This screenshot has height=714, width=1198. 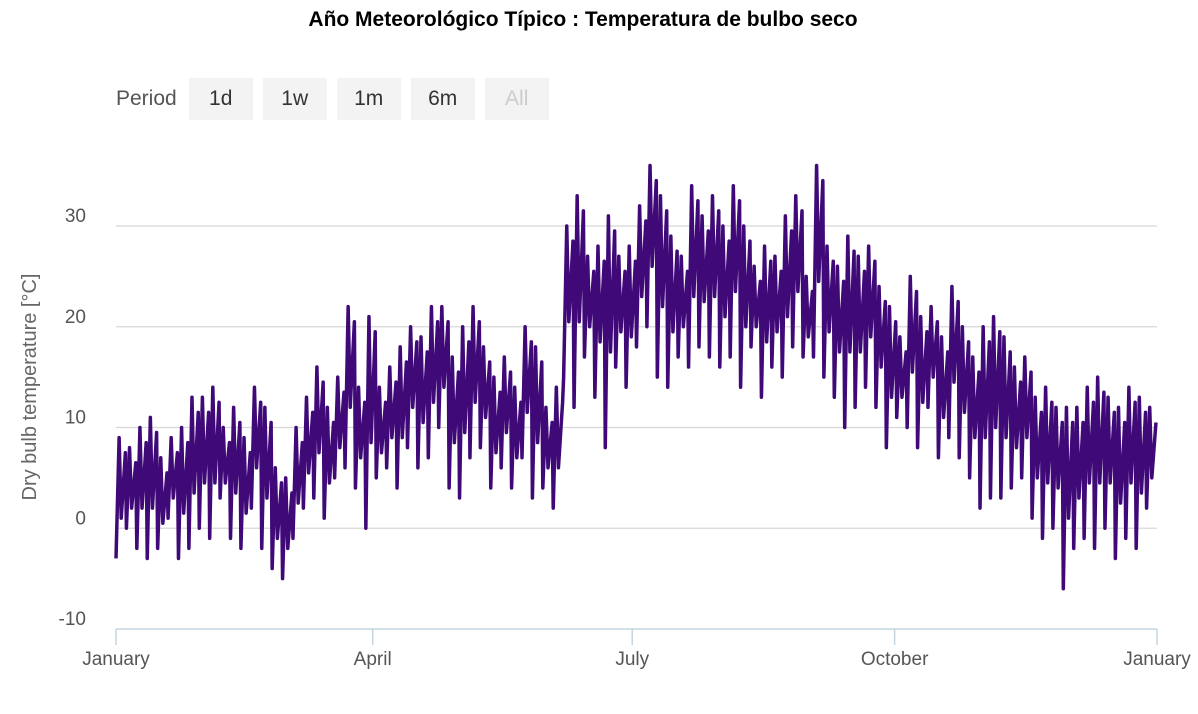 What do you see at coordinates (30, 387) in the screenshot?
I see `y-axis-label: Dry bulb temperature [°C]` at bounding box center [30, 387].